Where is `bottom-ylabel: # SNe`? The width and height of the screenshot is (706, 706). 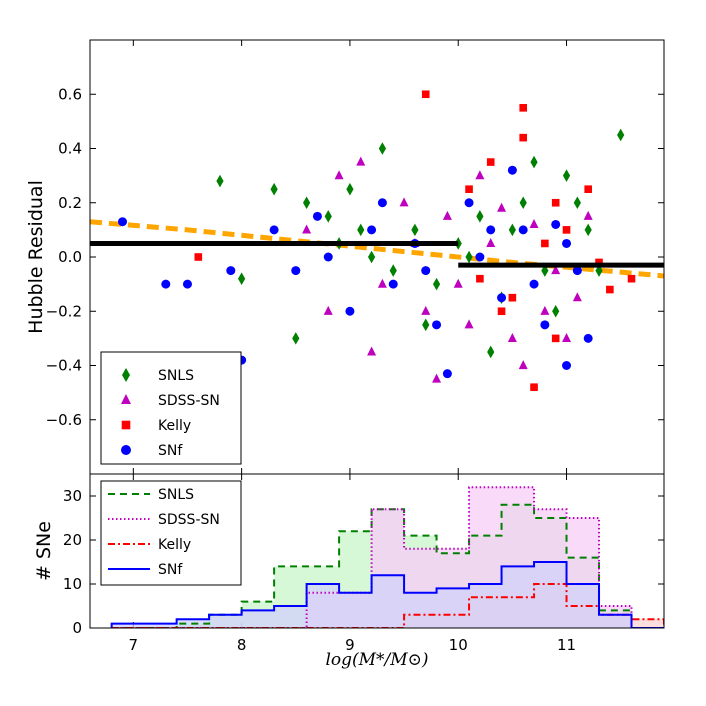 bottom-ylabel: # SNe is located at coordinates (44, 551).